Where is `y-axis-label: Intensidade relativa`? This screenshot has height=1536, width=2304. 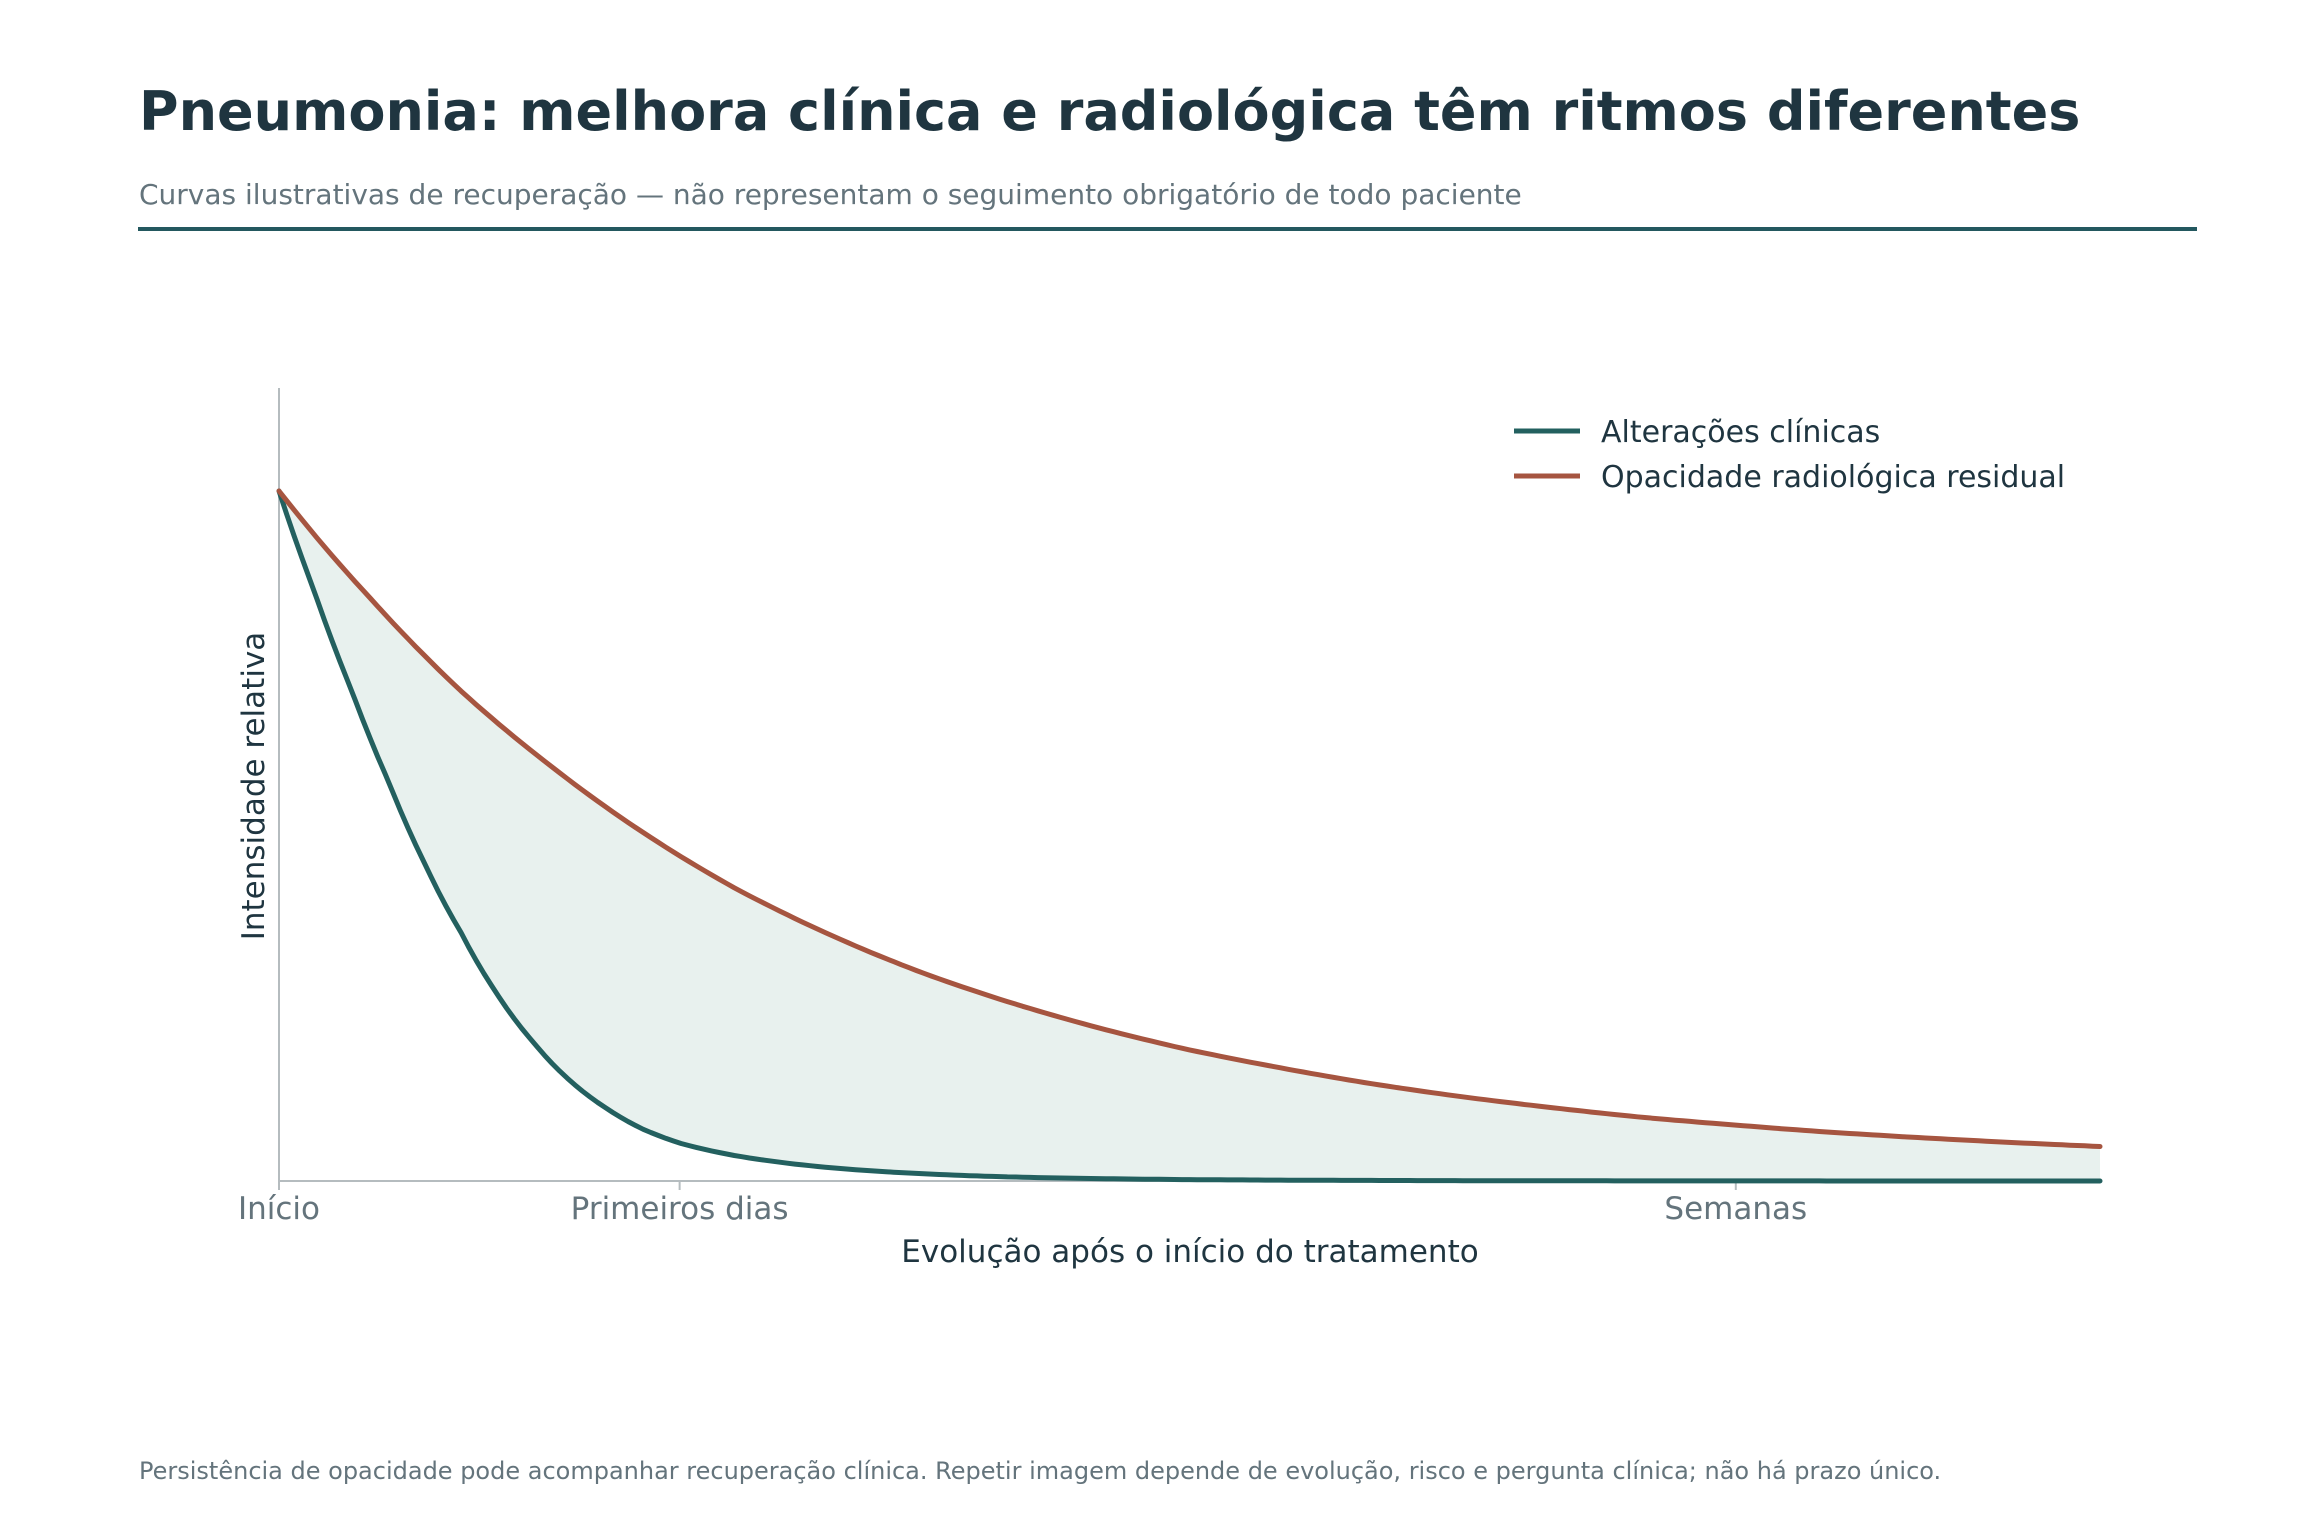
y-axis-label: Intensidade relativa is located at coordinates (254, 786).